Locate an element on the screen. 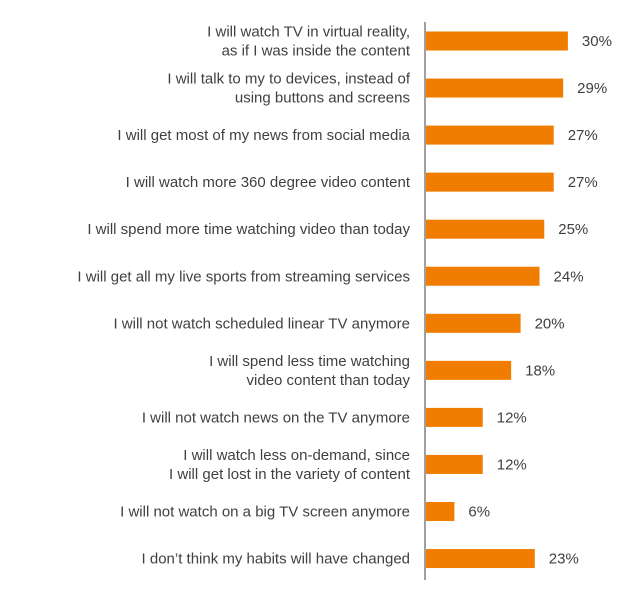 The height and width of the screenshot is (614, 640). category-label-9: I will not watch news on the TV anymore is located at coordinates (276, 417).